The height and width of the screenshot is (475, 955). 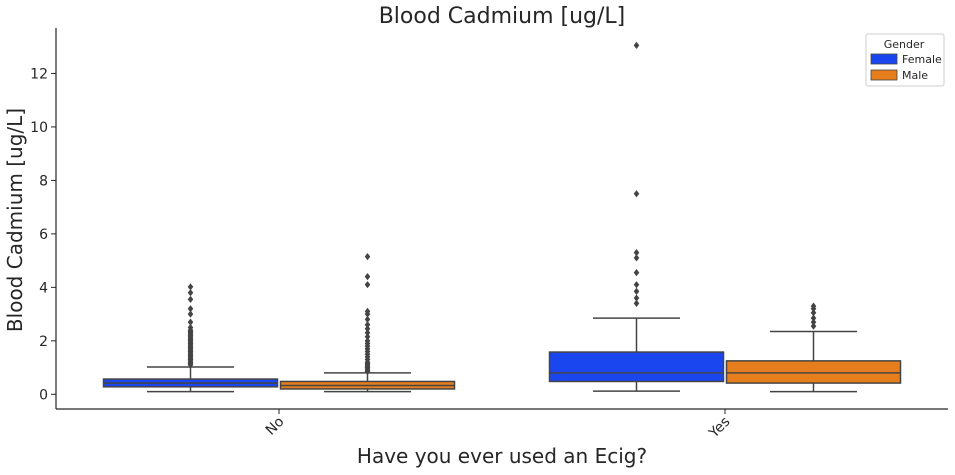 What do you see at coordinates (904, 44) in the screenshot?
I see `legend-title: Gender` at bounding box center [904, 44].